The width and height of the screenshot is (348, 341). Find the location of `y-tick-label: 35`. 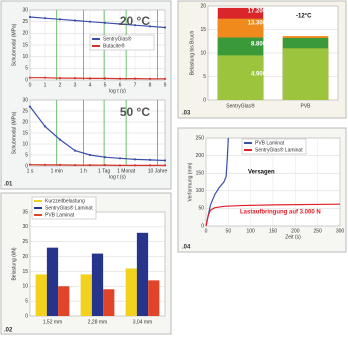

y-tick-label: 35 is located at coordinates (25, 212).